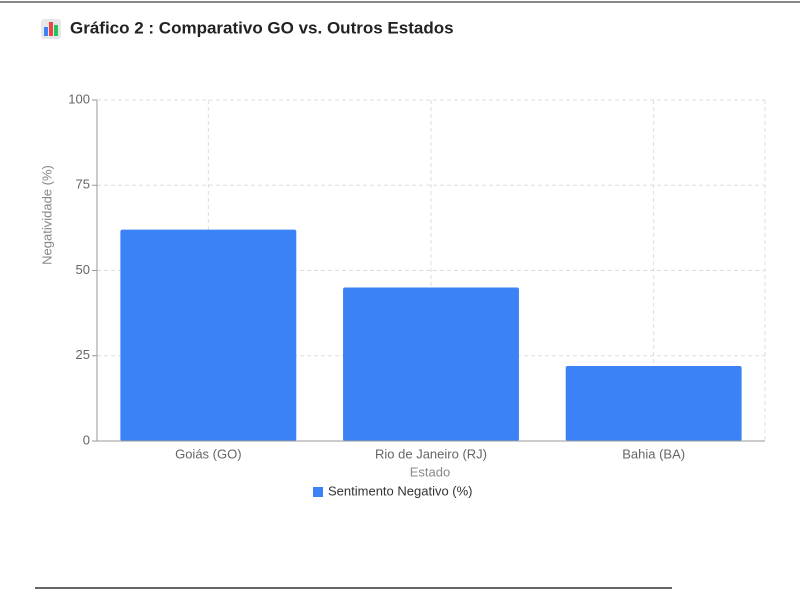 This screenshot has height=605, width=800. I want to click on x-tick-label: Rio de Janeiro (RJ), so click(431, 453).